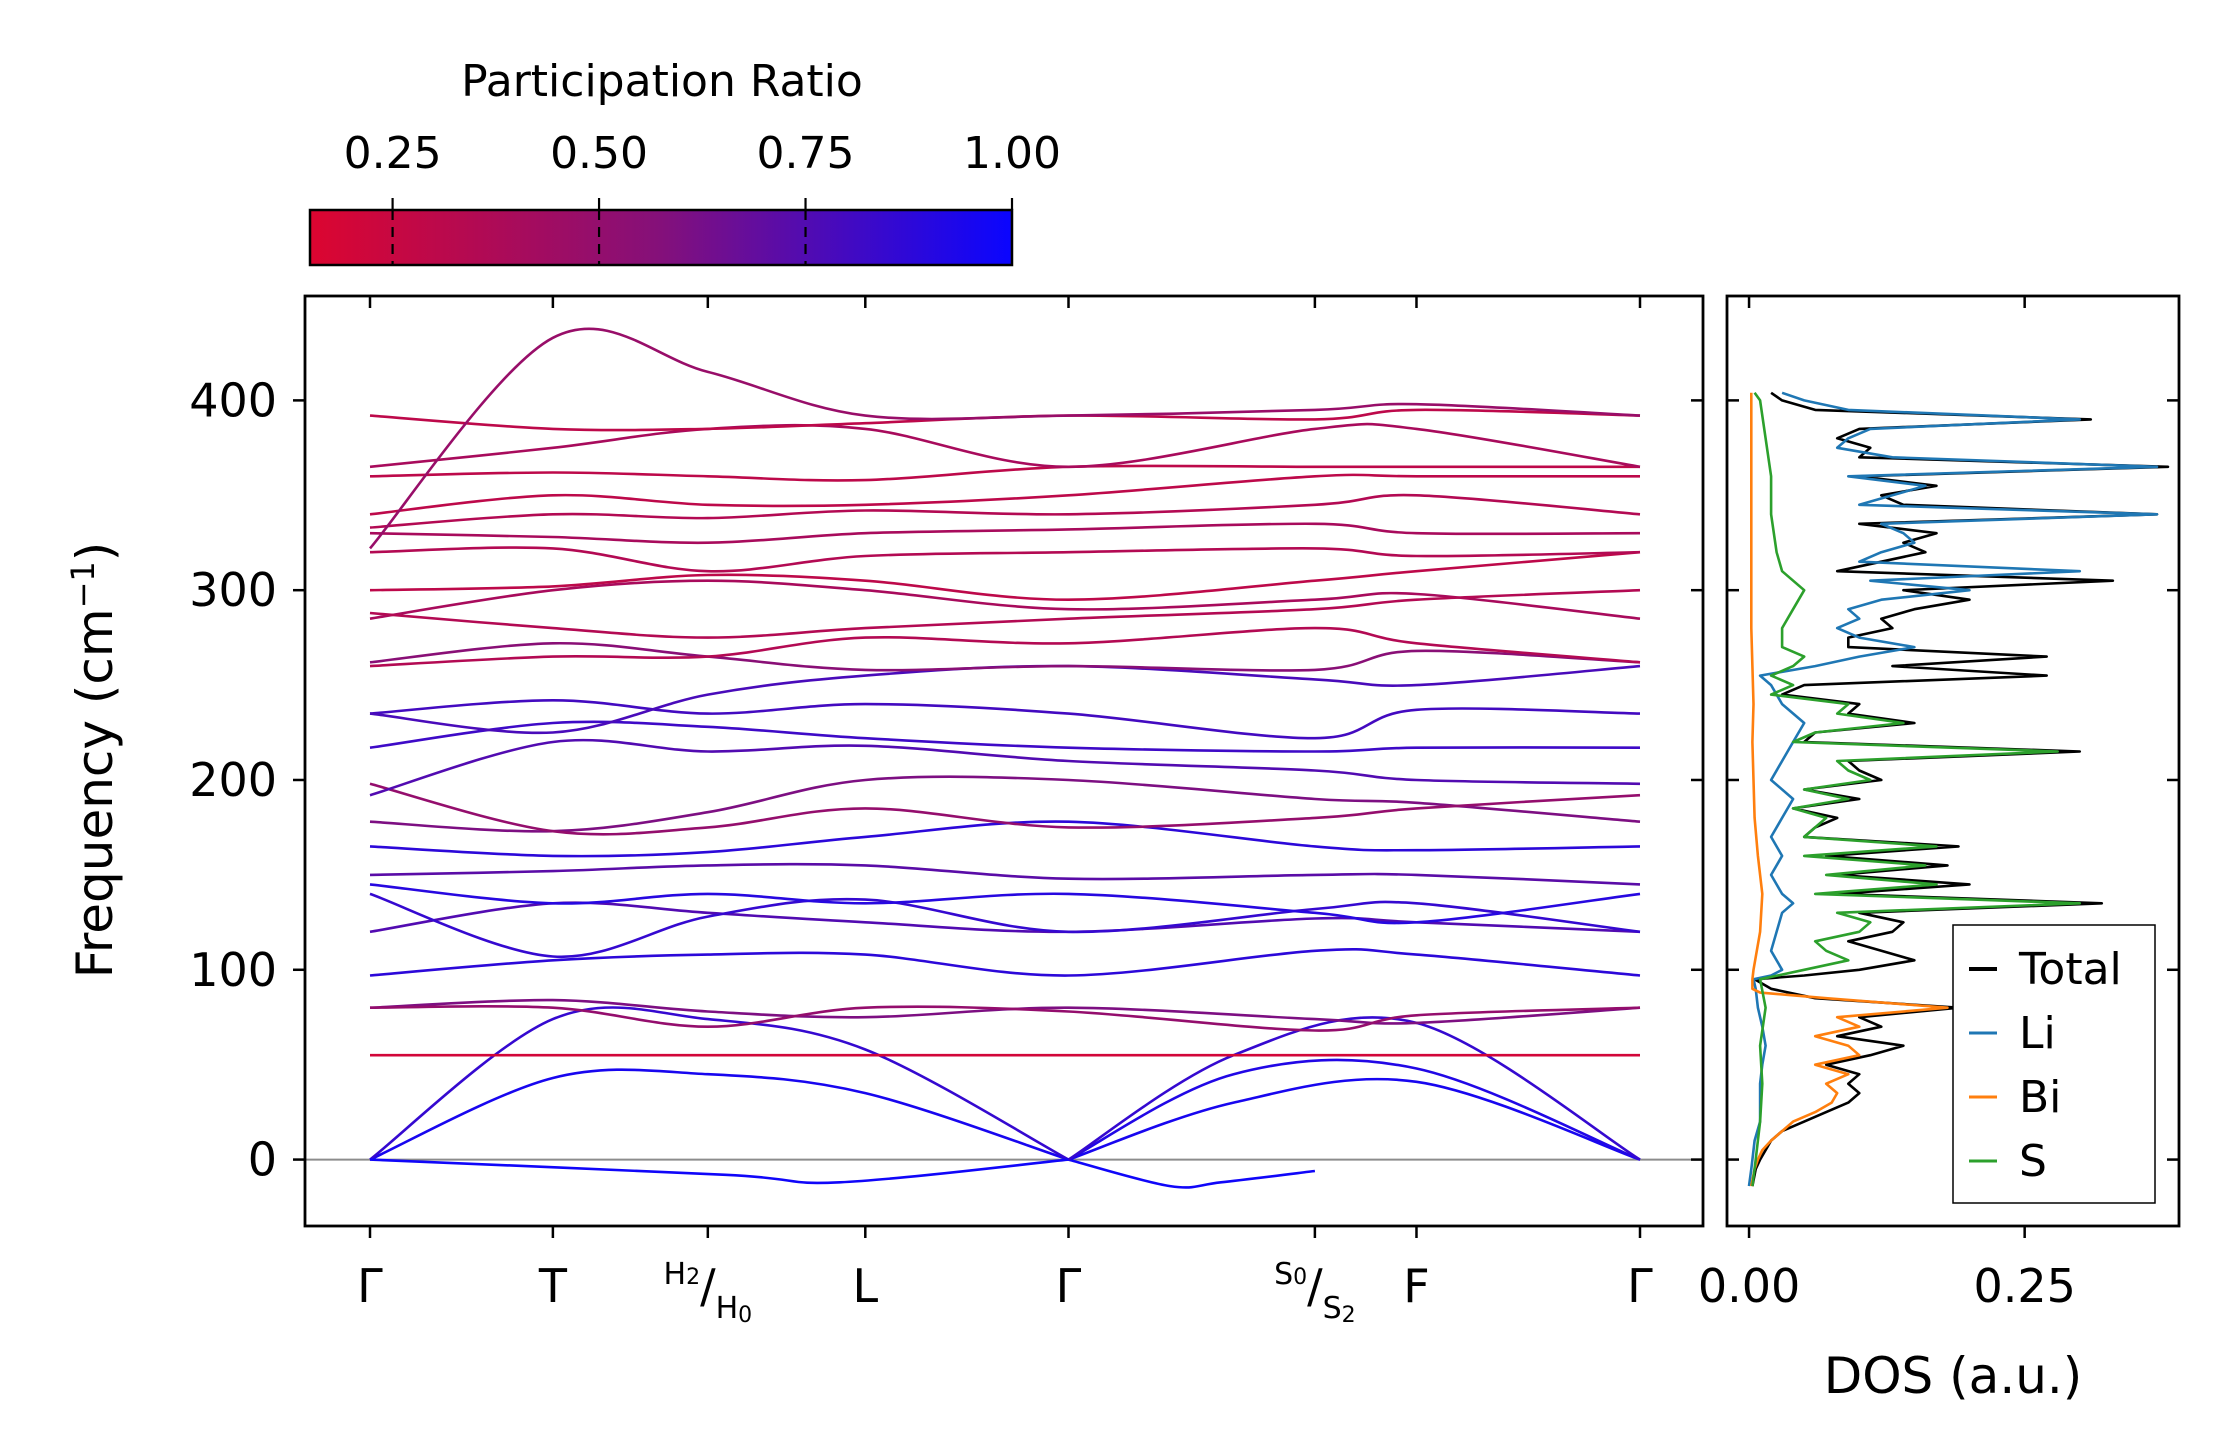  Describe the element at coordinates (553, 1286) in the screenshot. I see `kpoint-label: T` at that location.